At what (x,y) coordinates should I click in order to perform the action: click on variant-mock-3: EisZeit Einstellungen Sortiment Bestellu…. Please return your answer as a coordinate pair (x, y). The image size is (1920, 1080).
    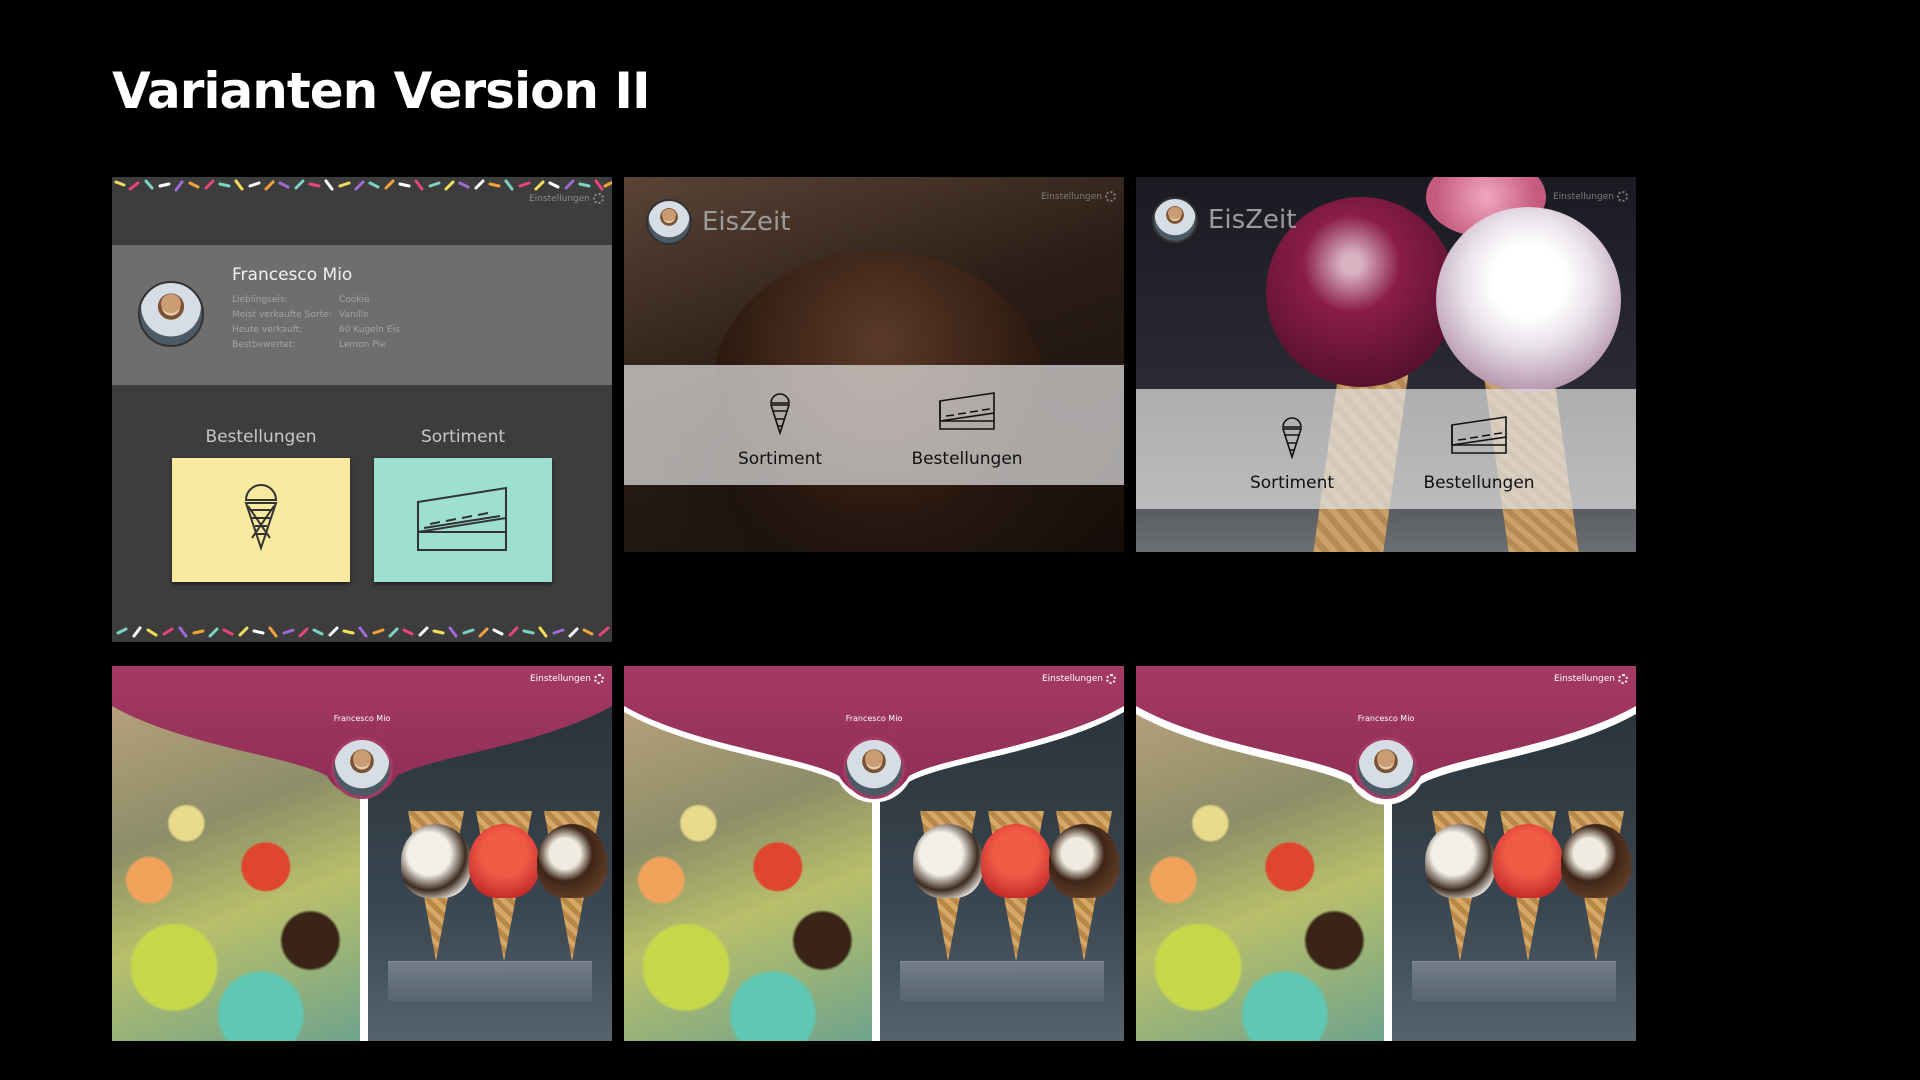
    Looking at the image, I should click on (1386, 364).